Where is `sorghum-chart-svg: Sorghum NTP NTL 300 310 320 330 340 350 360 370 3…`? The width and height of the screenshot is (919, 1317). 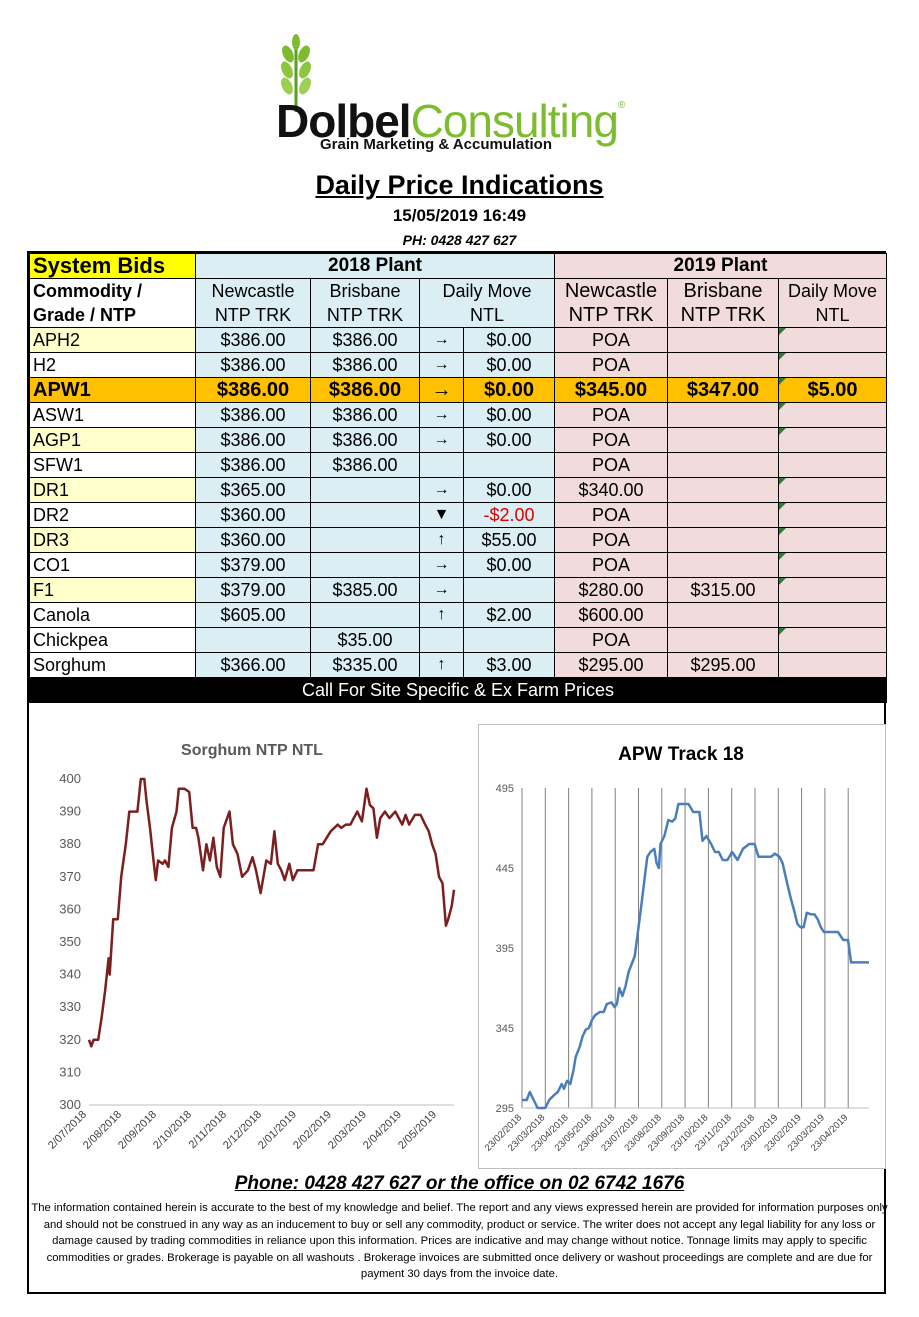 sorghum-chart-svg: Sorghum NTP NTL 300 310 320 330 340 350 360 370 3… is located at coordinates (251, 947).